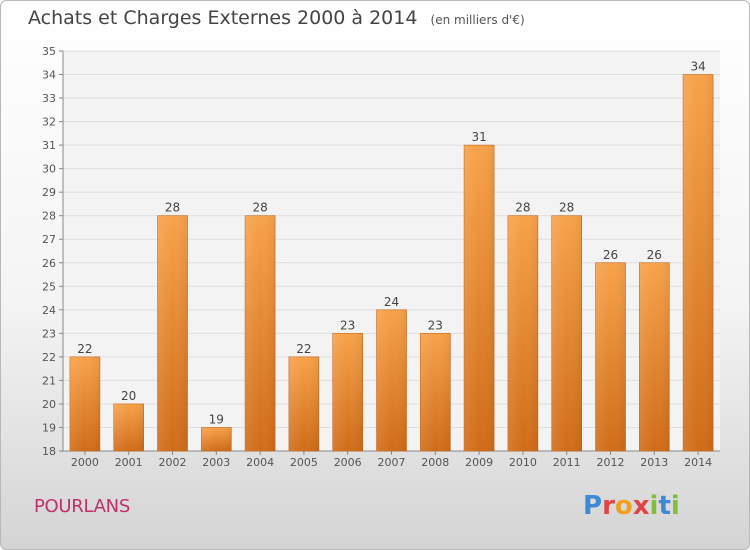  I want to click on y-tick-label: 33, so click(49, 98).